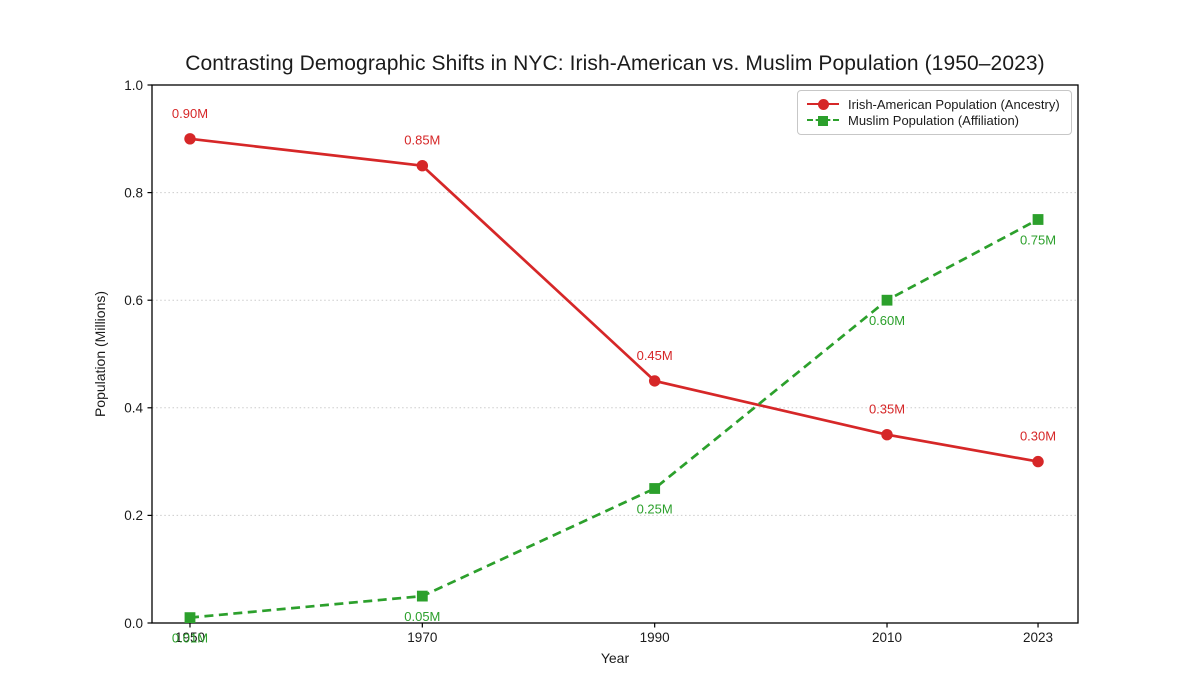 The image size is (1200, 700). I want to click on data-point-label: 0.90M, so click(190, 113).